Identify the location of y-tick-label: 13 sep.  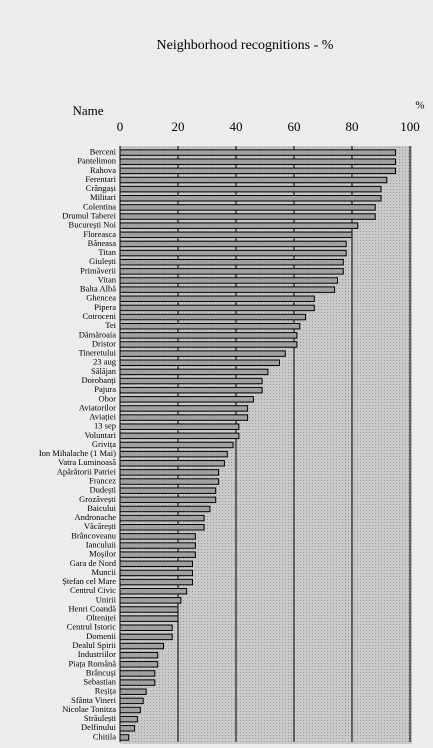
(105, 426).